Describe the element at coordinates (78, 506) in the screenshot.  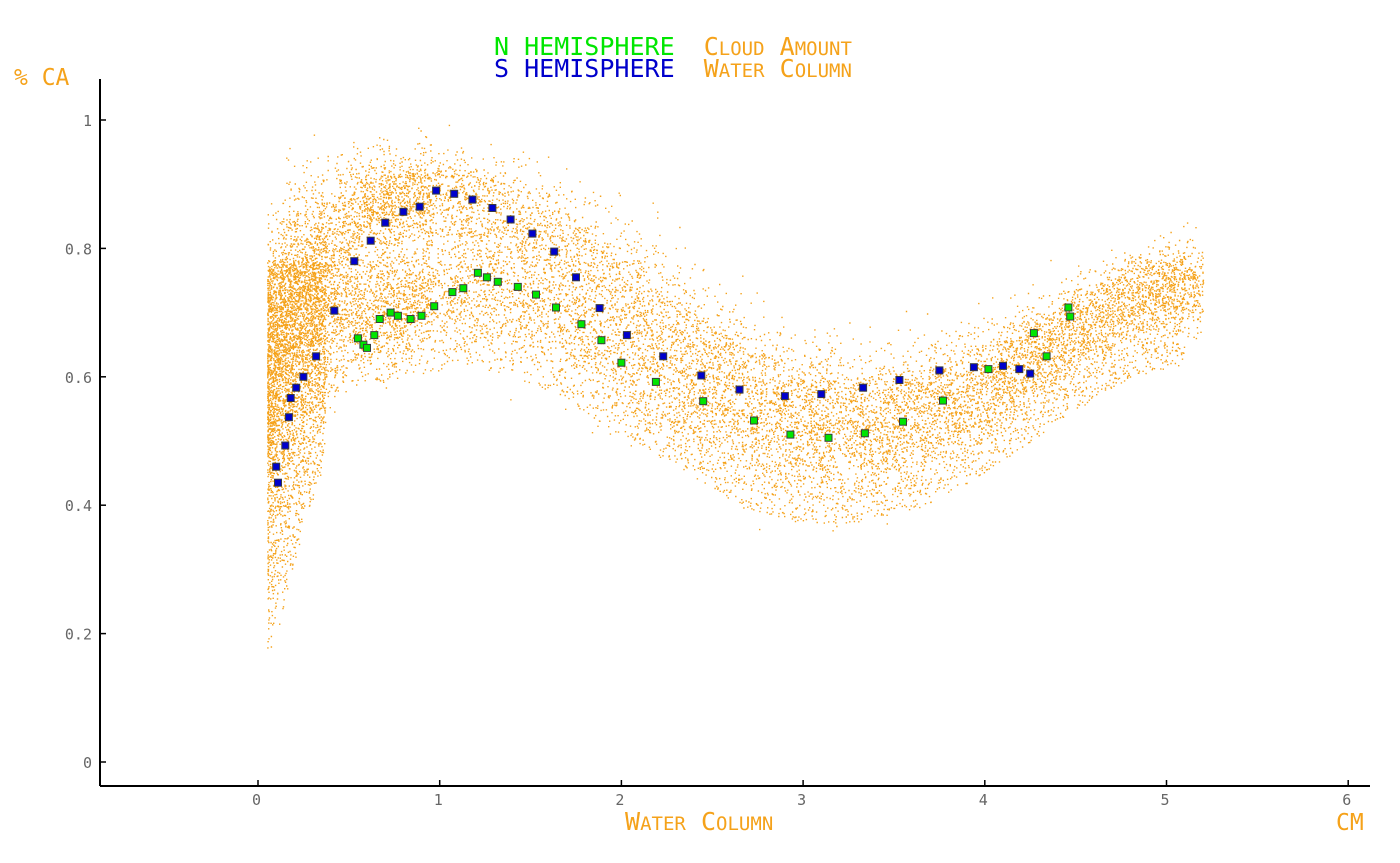
I see `y-tick-label: 0.4` at that location.